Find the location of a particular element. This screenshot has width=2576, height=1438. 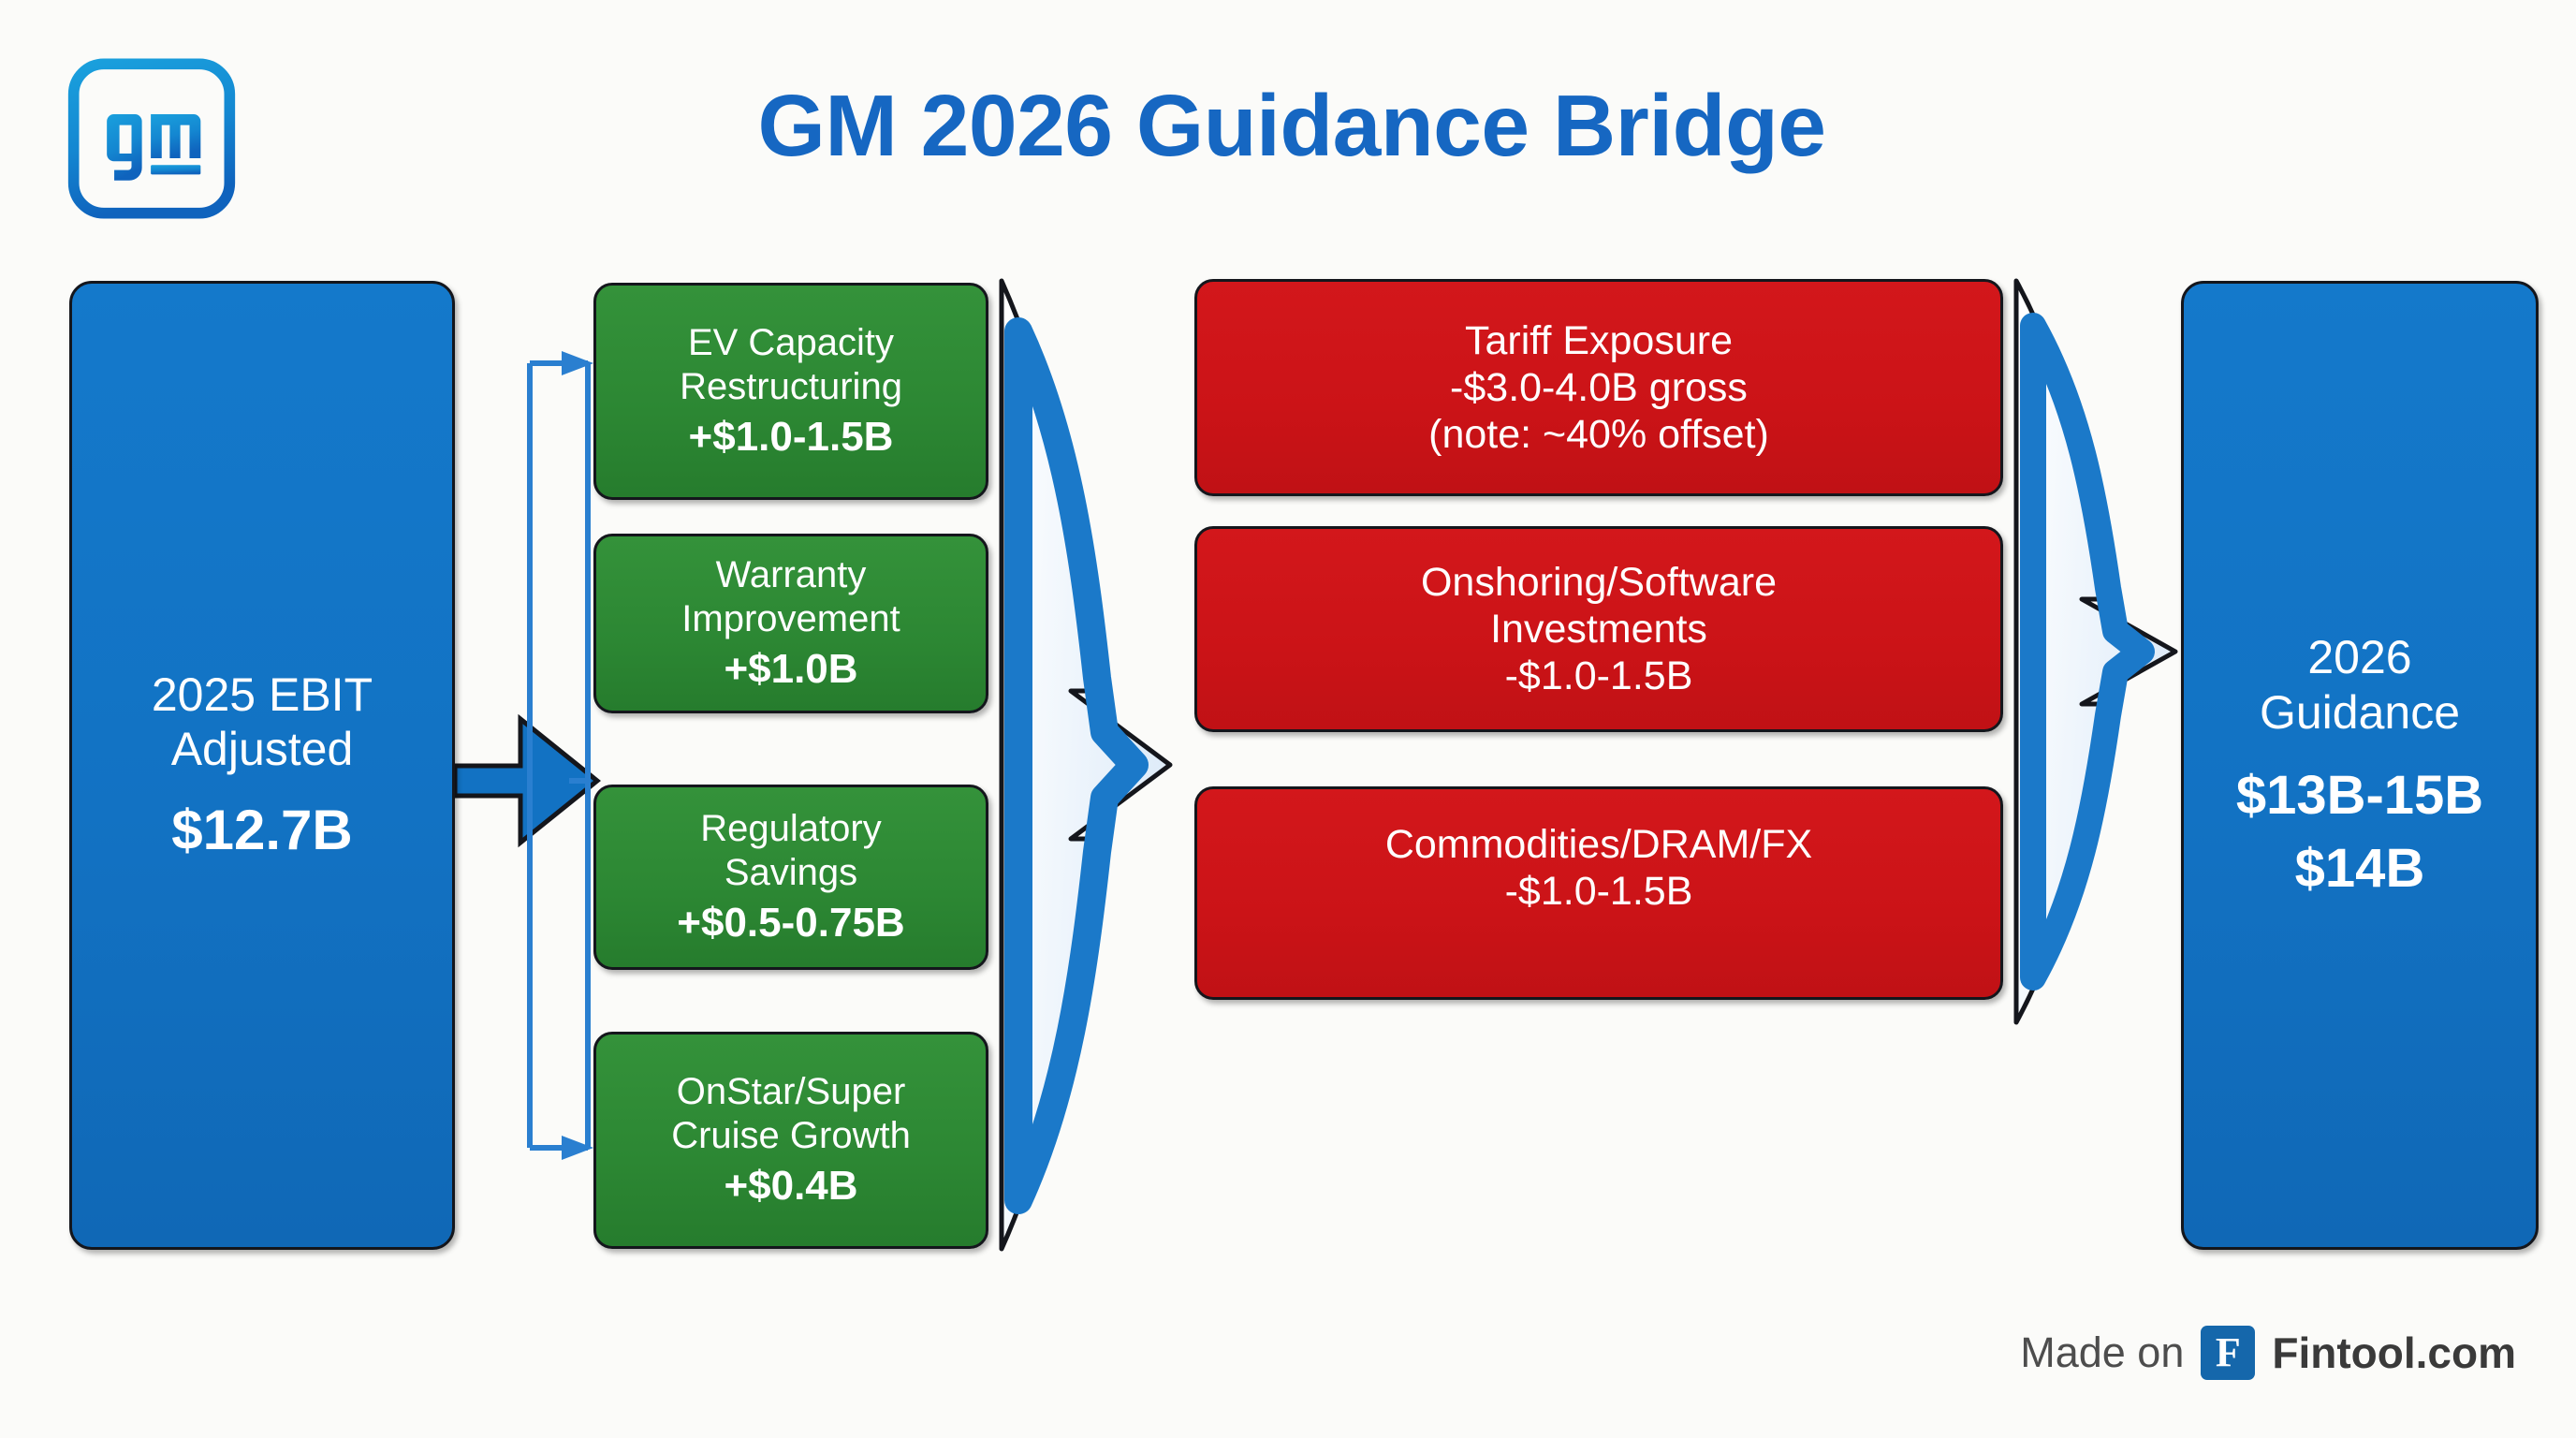

node-amount-mid: $14B is located at coordinates (2359, 868).